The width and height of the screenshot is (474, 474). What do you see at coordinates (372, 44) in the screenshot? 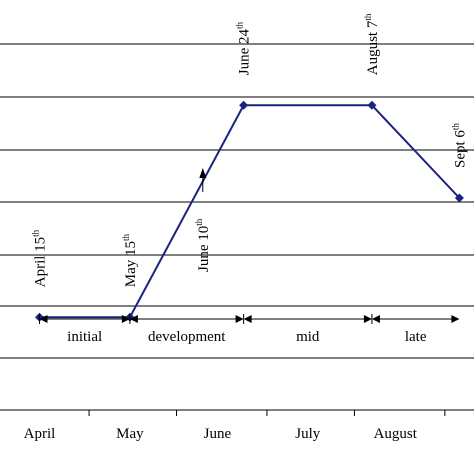
I see `point-label-3: August 7th` at bounding box center [372, 44].